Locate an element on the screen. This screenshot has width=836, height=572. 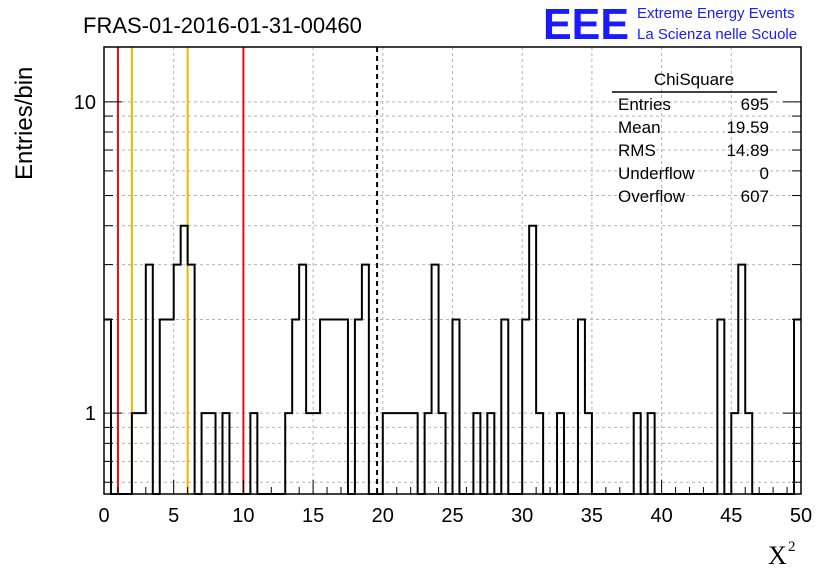
x-tick-label: 40 is located at coordinates (661, 516).